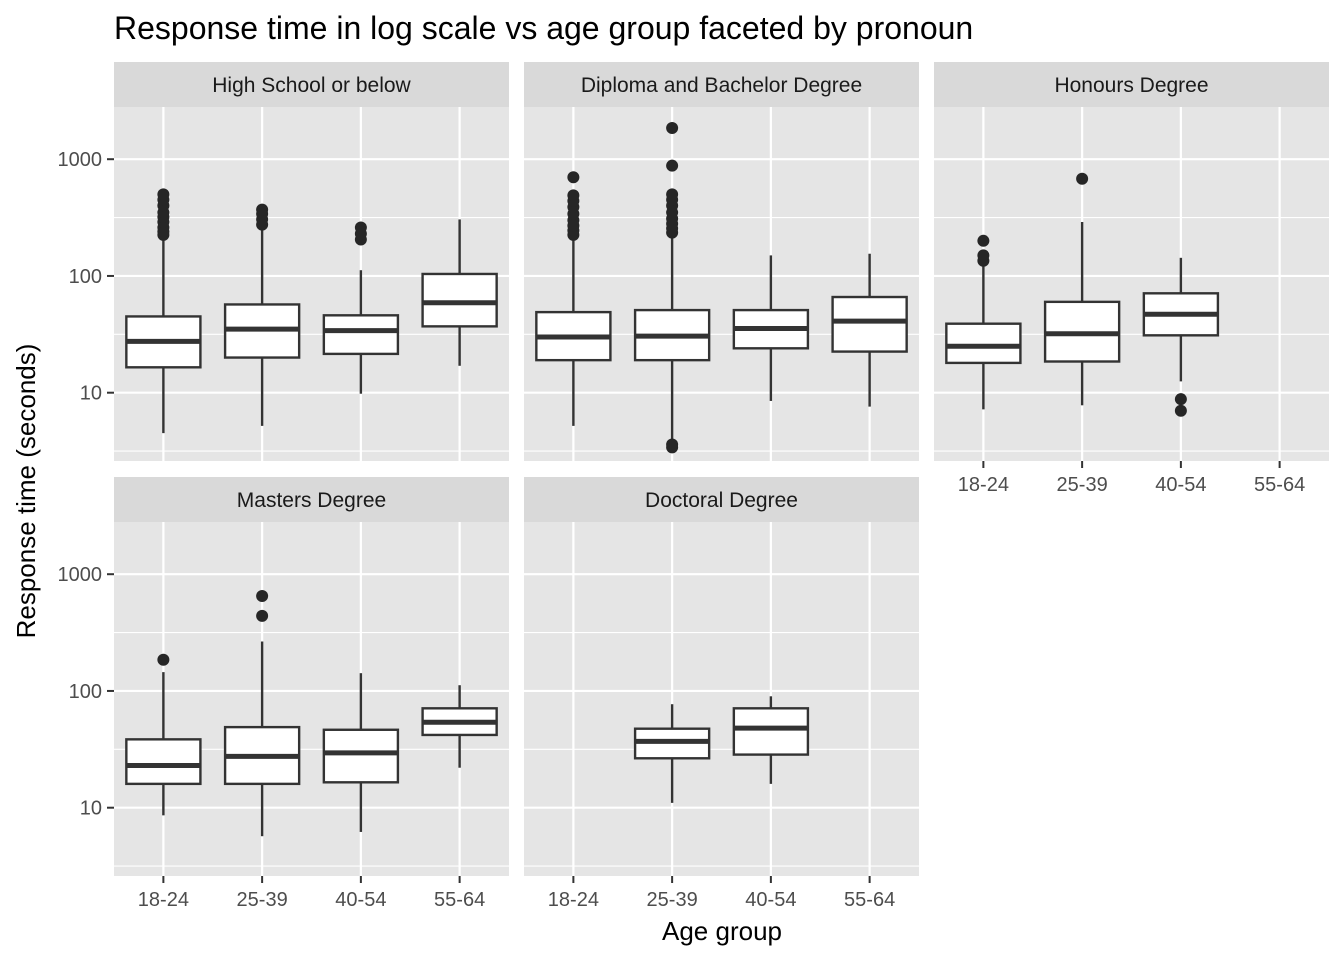 The width and height of the screenshot is (1344, 960). Describe the element at coordinates (26, 491) in the screenshot. I see `y-axis-title: Response time (seconds)` at that location.